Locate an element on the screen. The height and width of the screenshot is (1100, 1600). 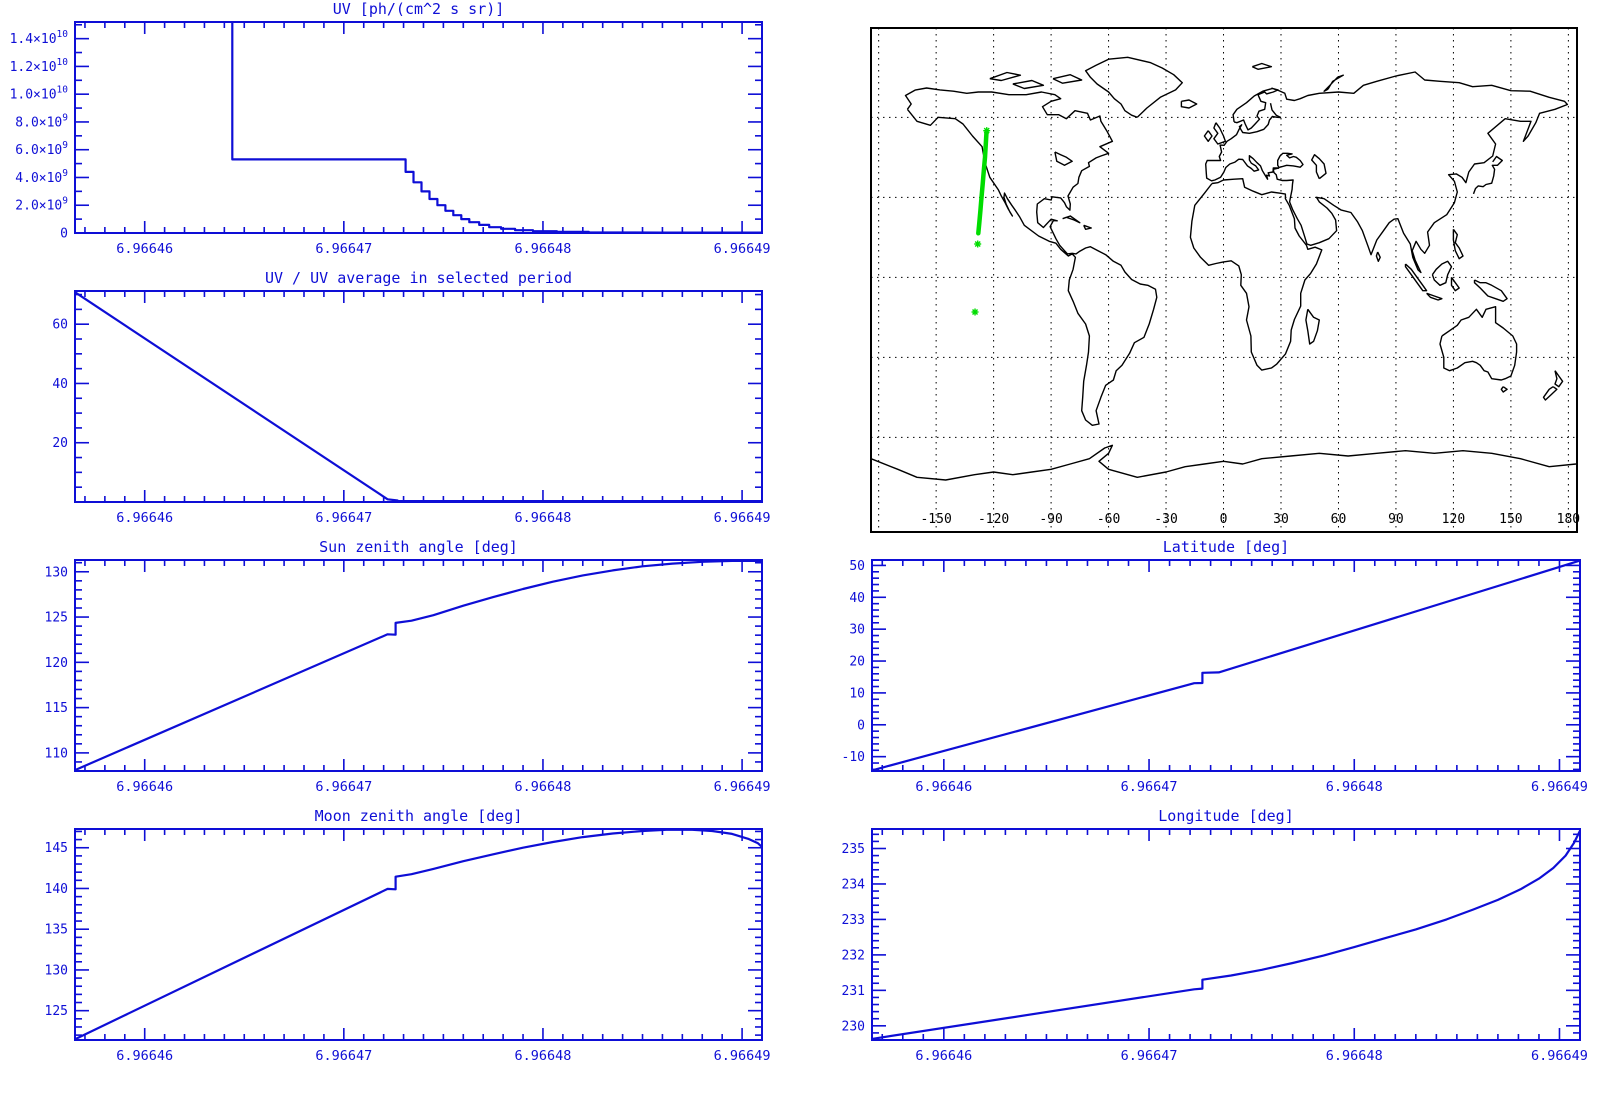
sun-zenith-ytick-label: 125 is located at coordinates (56, 618).